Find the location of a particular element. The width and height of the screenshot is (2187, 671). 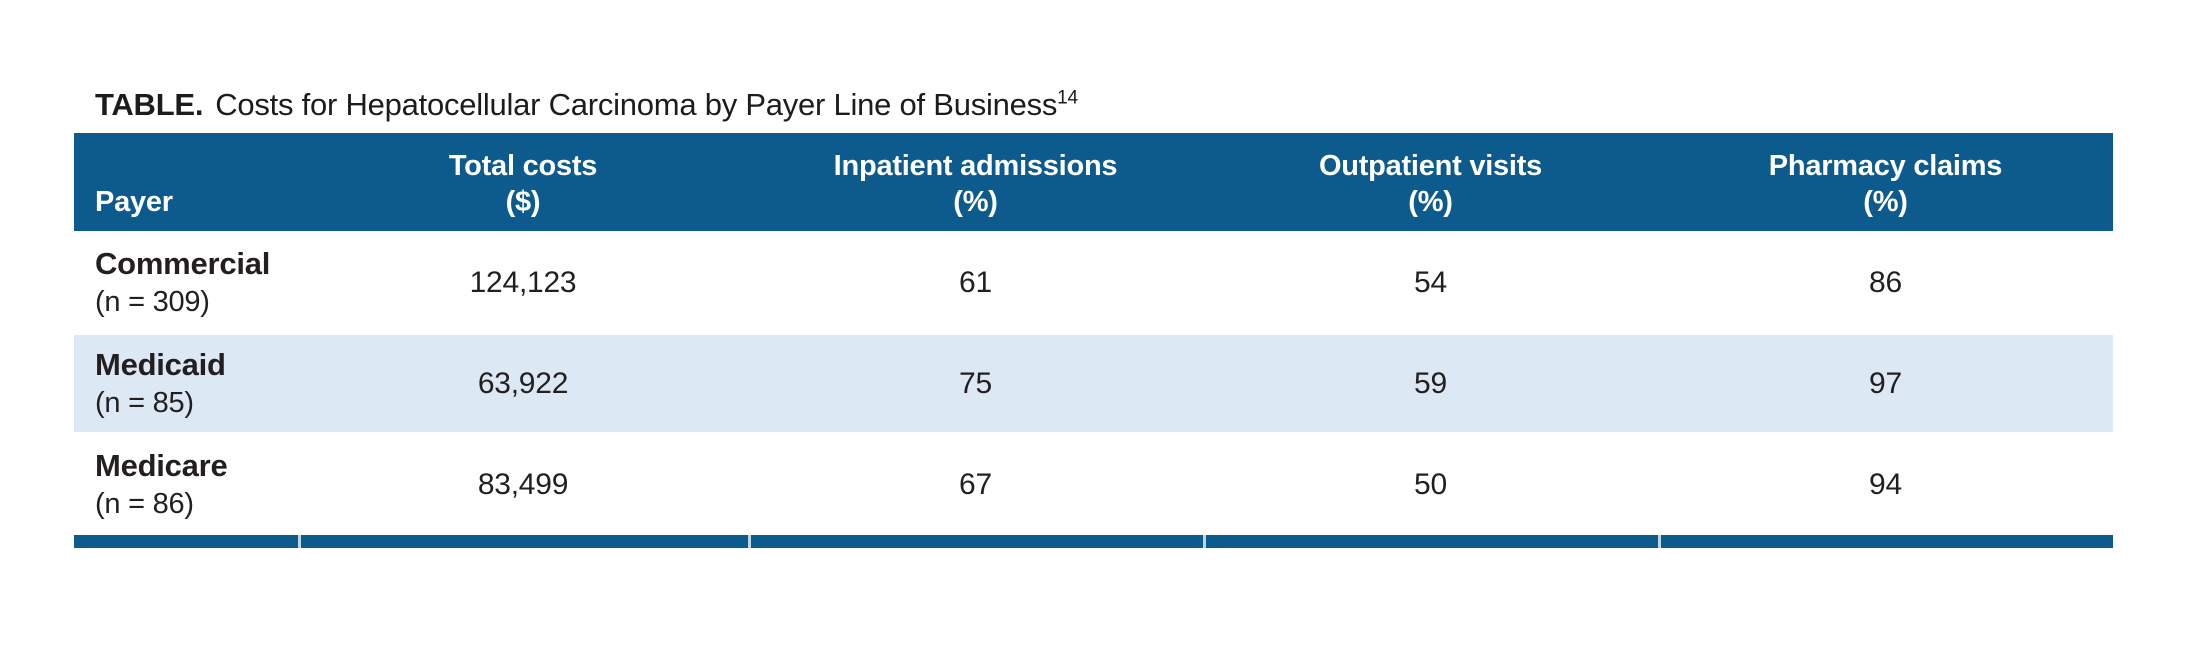

pharmacy-claims-value: 97 is located at coordinates (1885, 383).